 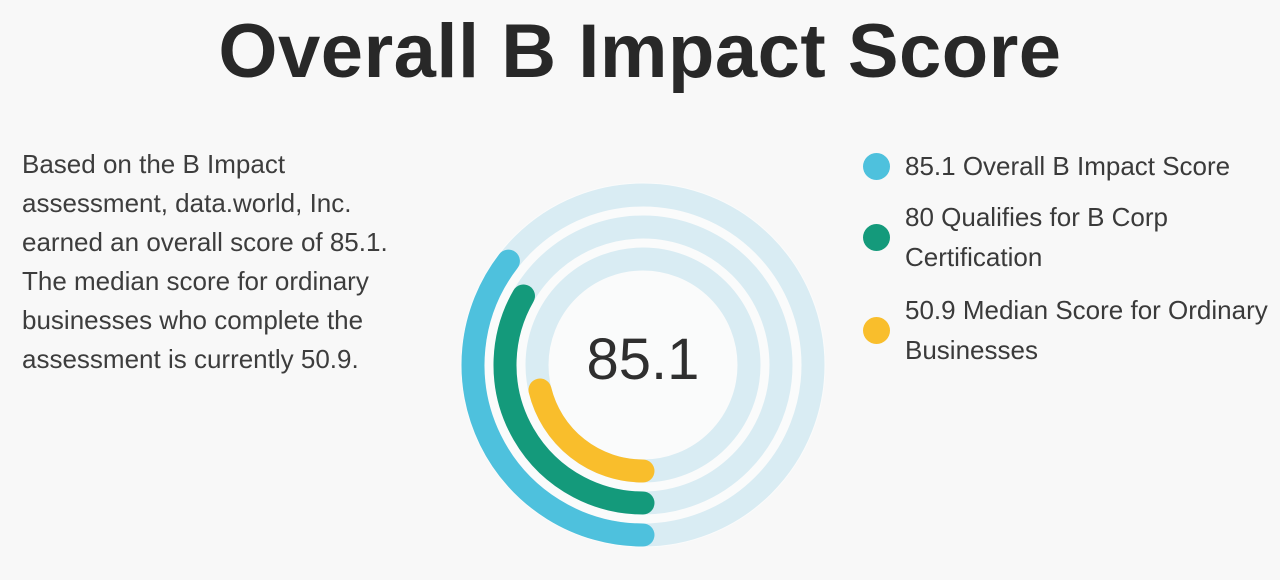 I want to click on gauge-arc-inner, so click(x=591, y=430).